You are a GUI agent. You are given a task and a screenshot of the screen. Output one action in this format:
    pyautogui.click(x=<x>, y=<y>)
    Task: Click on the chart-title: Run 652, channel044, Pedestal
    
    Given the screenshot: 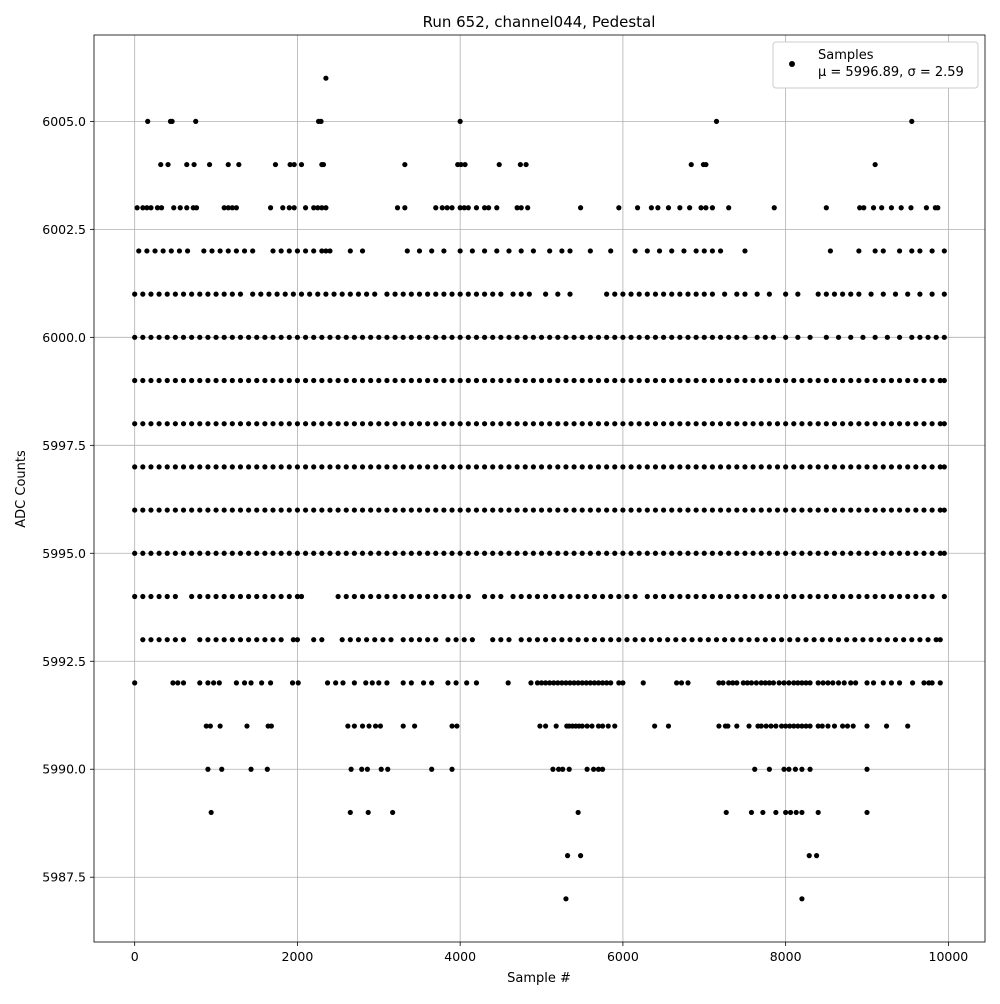 What is the action you would take?
    pyautogui.click(x=539, y=22)
    